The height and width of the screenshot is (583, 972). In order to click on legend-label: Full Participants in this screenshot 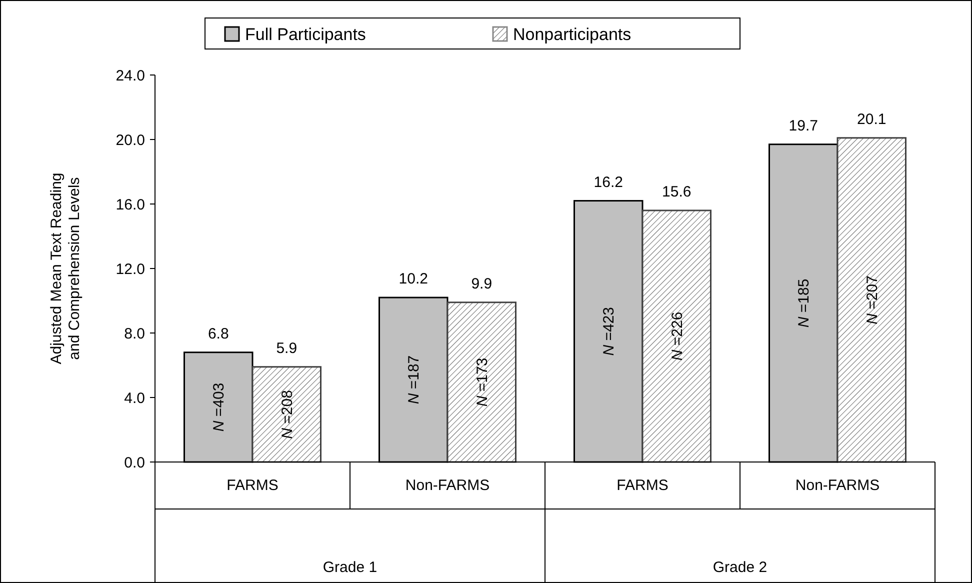, I will do `click(305, 34)`.